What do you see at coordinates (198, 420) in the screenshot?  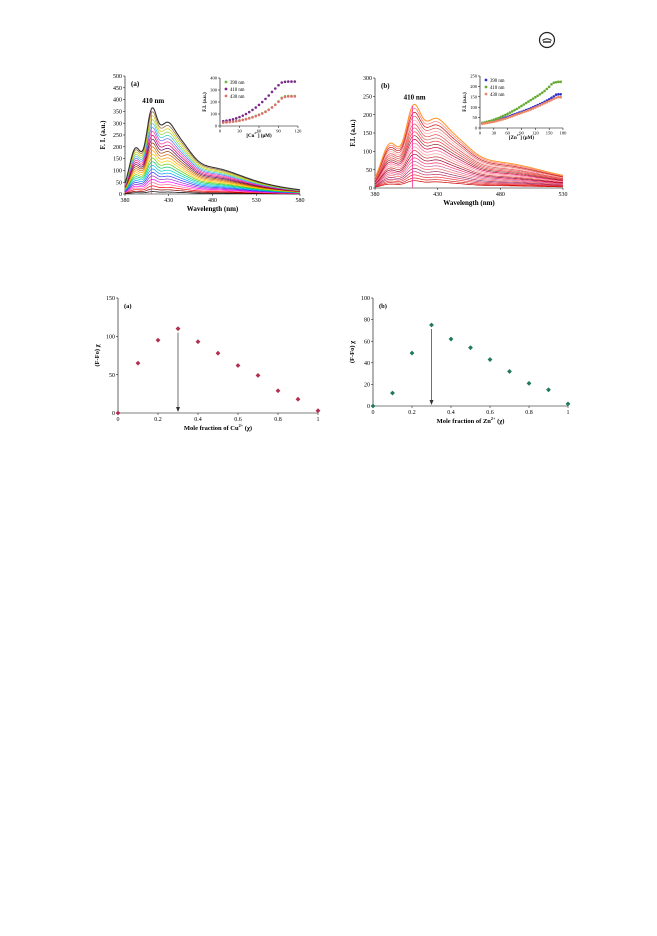 I see `x-tick-label: 0.4` at bounding box center [198, 420].